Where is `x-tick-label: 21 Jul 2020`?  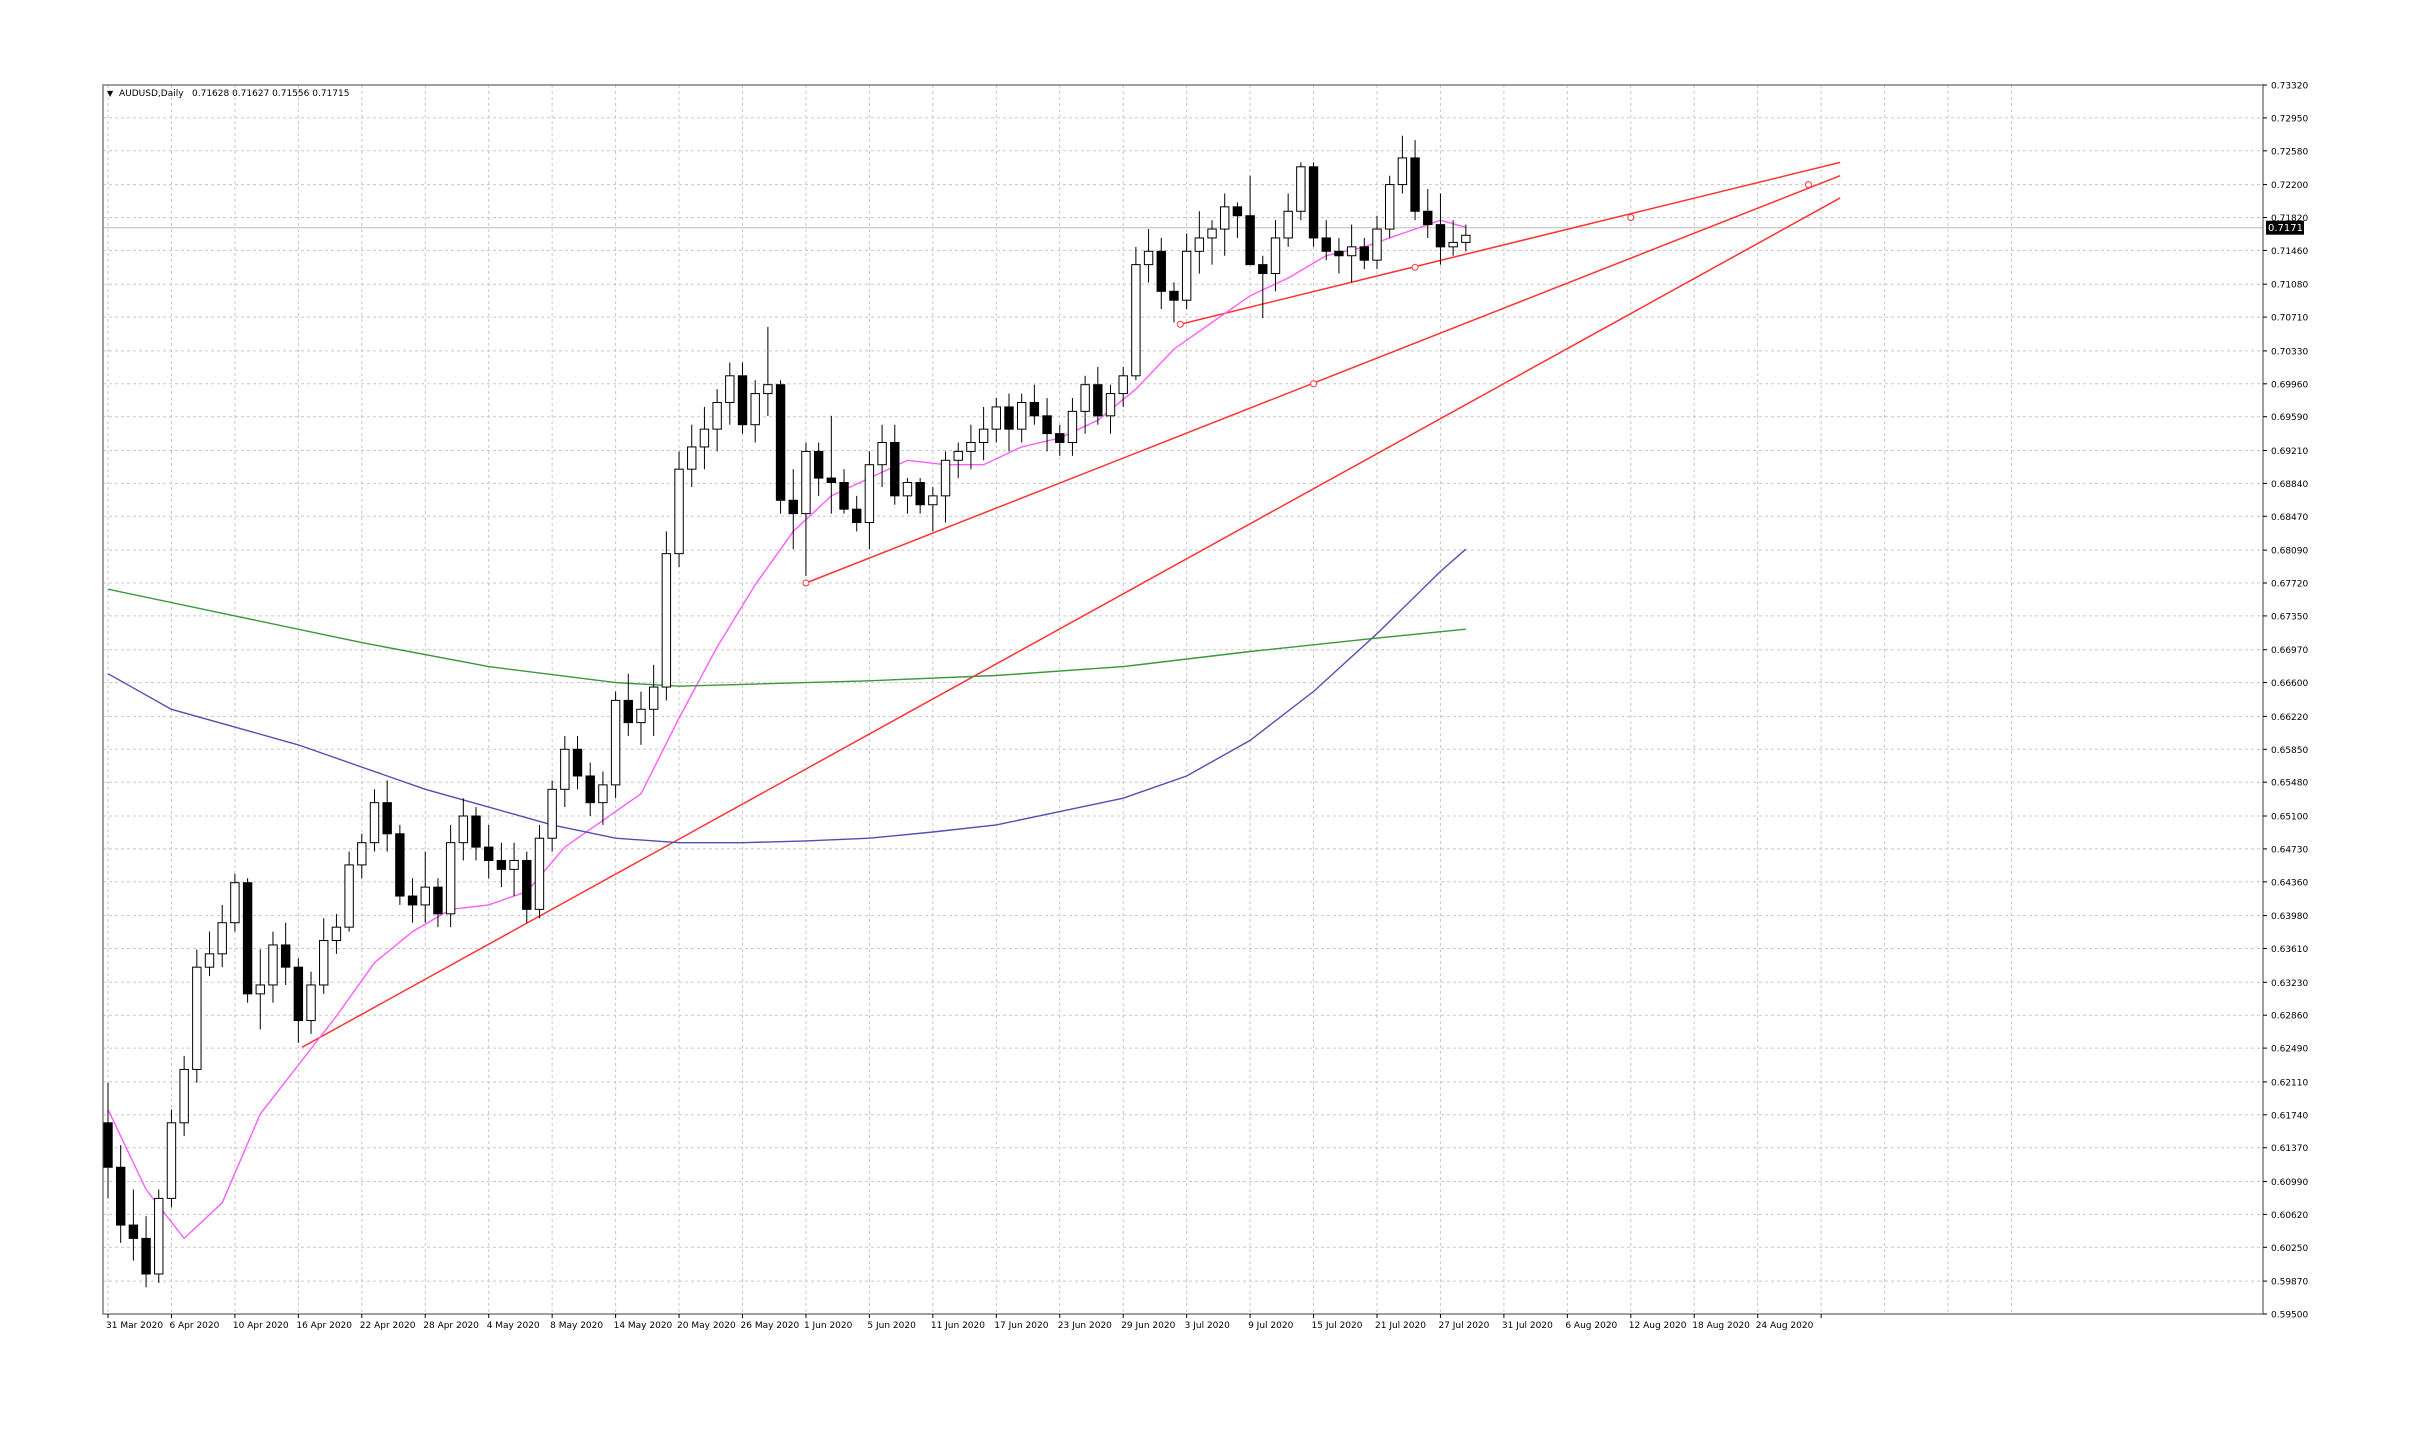 x-tick-label: 21 Jul 2020 is located at coordinates (1400, 1326).